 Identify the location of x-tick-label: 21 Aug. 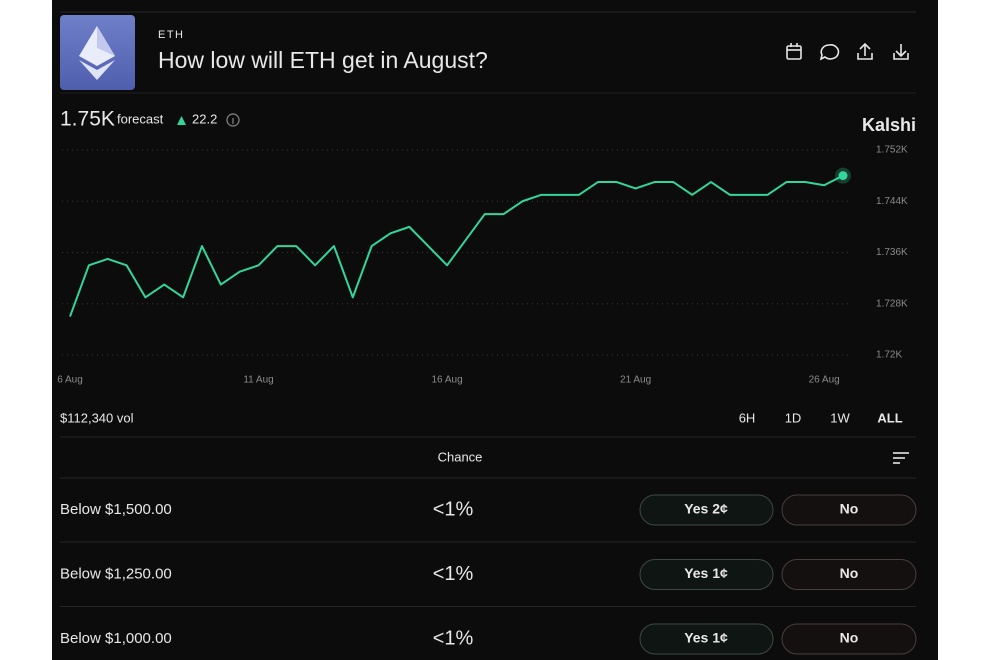
(635, 380).